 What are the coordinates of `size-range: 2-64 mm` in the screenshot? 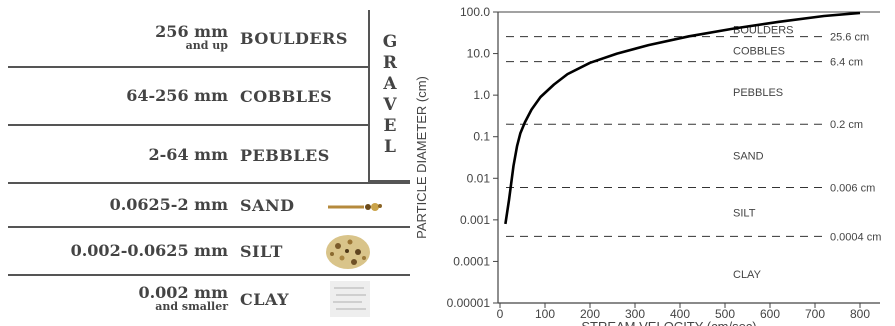 It's located at (188, 154).